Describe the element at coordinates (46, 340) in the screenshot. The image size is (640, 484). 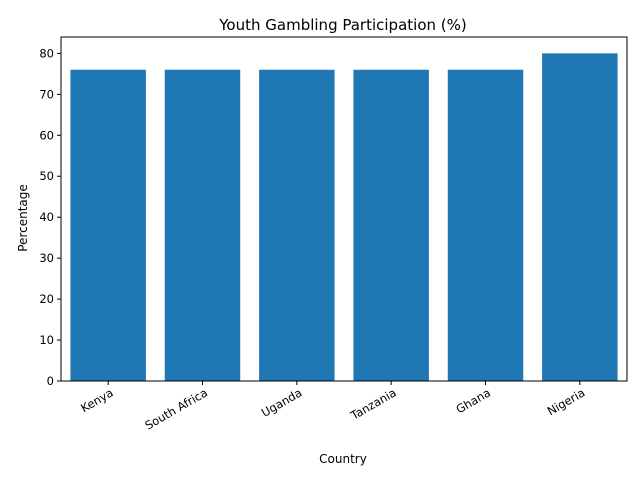
I see `y-tick-label: 10` at that location.